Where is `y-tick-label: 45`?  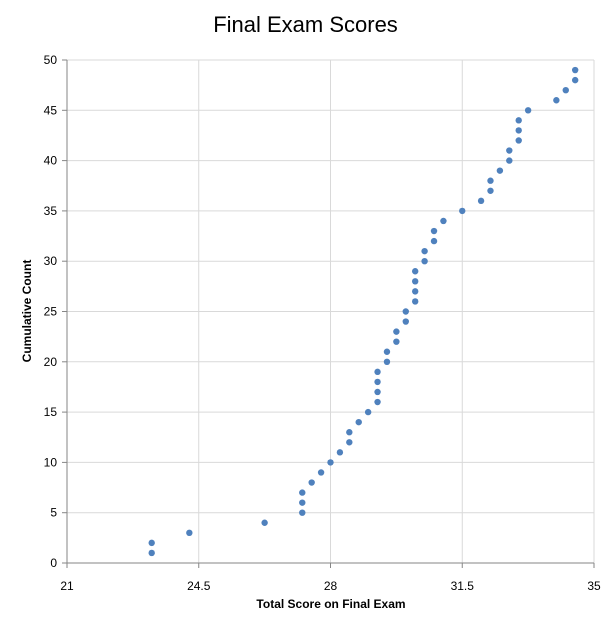
y-tick-label: 45 is located at coordinates (51, 110).